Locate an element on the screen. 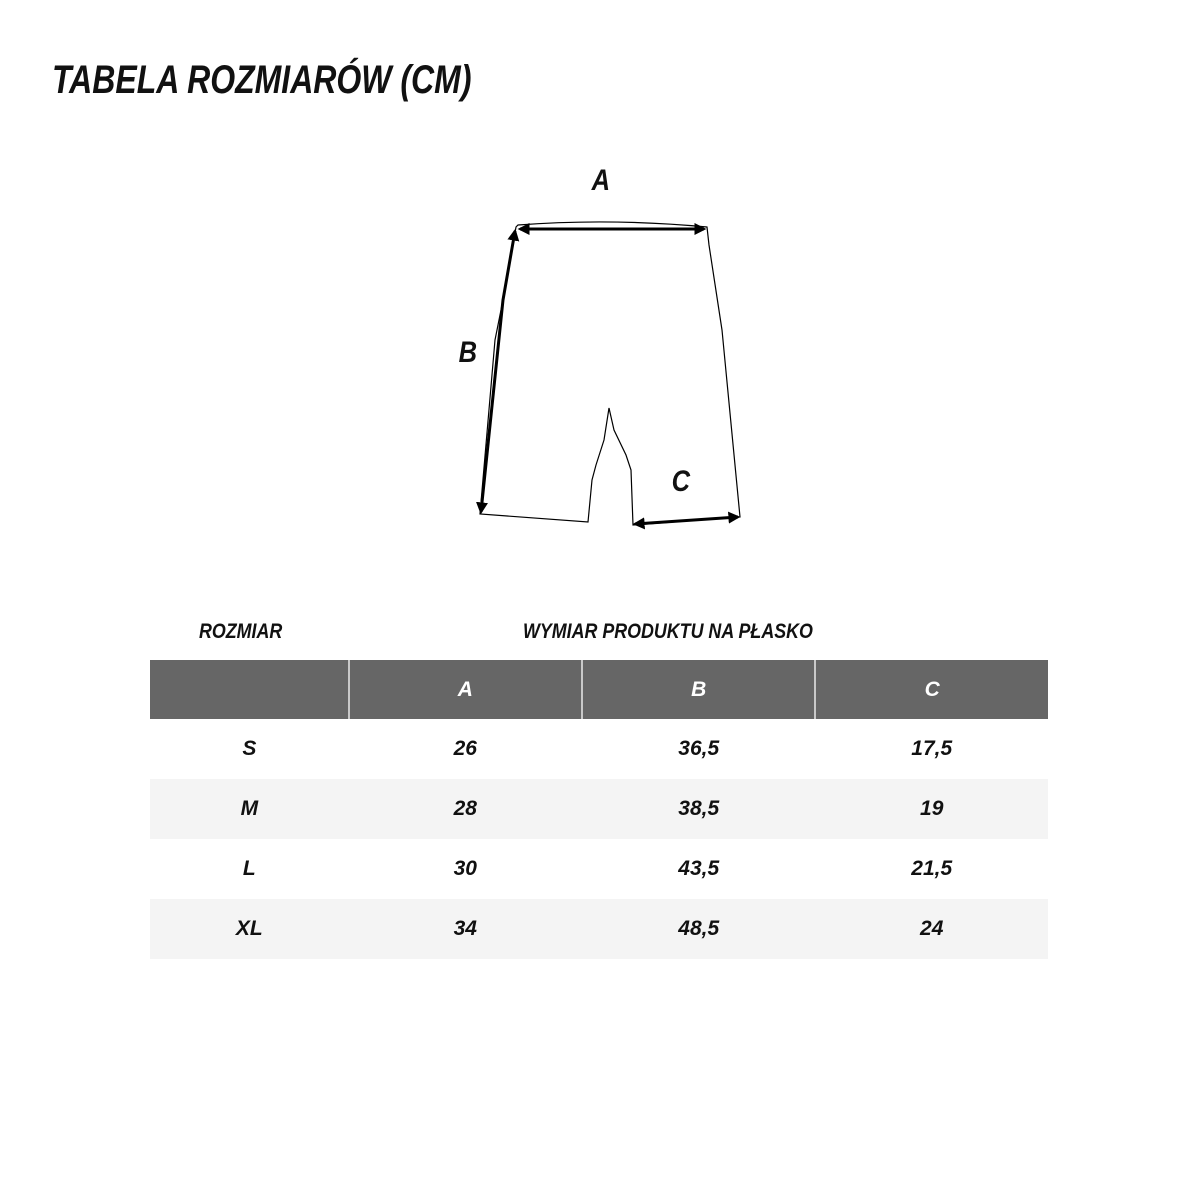 The width and height of the screenshot is (1200, 1200). header-cell: A is located at coordinates (464, 689).